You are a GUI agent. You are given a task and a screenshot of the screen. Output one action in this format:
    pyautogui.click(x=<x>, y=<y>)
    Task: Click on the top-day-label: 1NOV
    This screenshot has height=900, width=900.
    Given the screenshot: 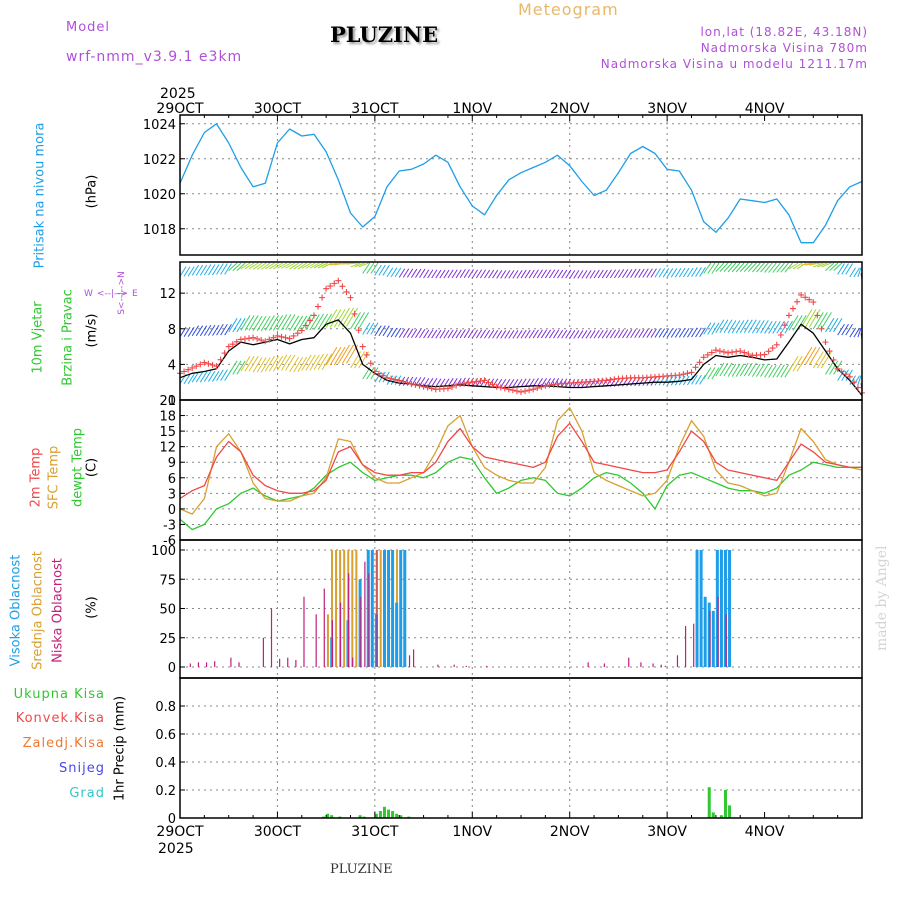 What is the action you would take?
    pyautogui.click(x=472, y=109)
    